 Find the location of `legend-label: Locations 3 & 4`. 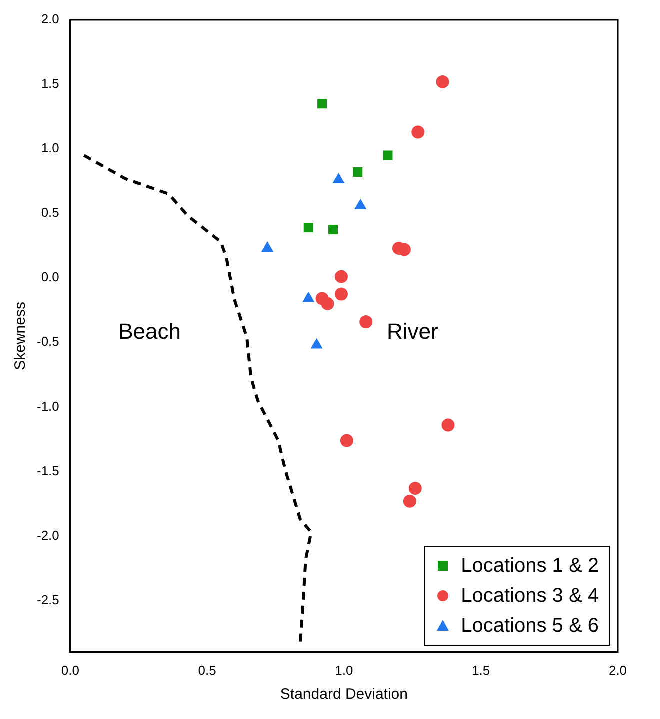

legend-label: Locations 3 & 4 is located at coordinates (530, 596).